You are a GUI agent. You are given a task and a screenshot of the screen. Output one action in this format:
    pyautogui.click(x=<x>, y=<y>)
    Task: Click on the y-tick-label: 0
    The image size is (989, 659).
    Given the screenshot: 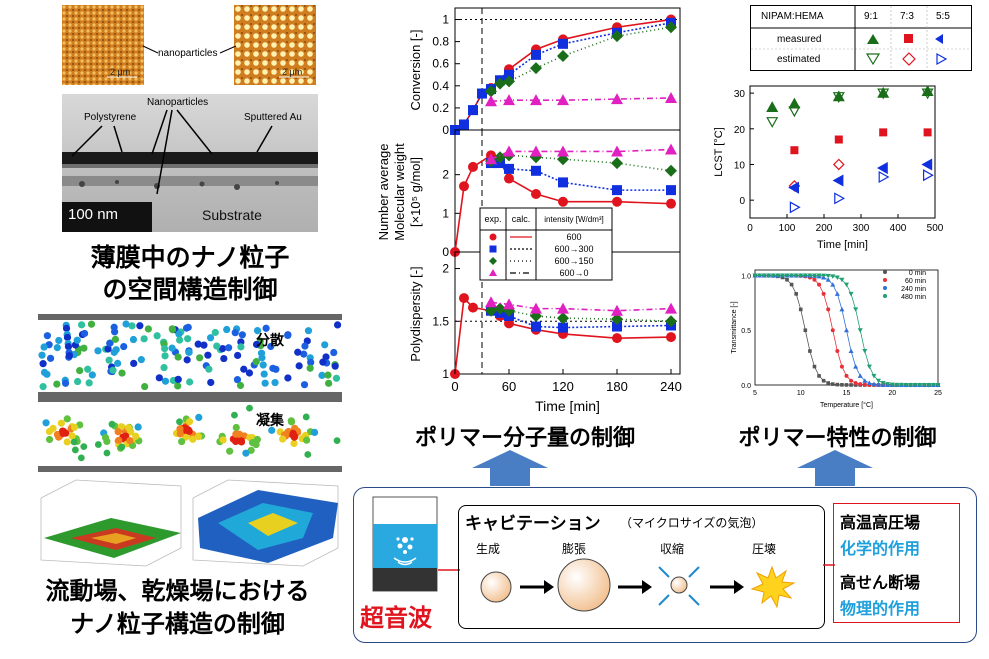 What is the action you would take?
    pyautogui.click(x=445, y=130)
    